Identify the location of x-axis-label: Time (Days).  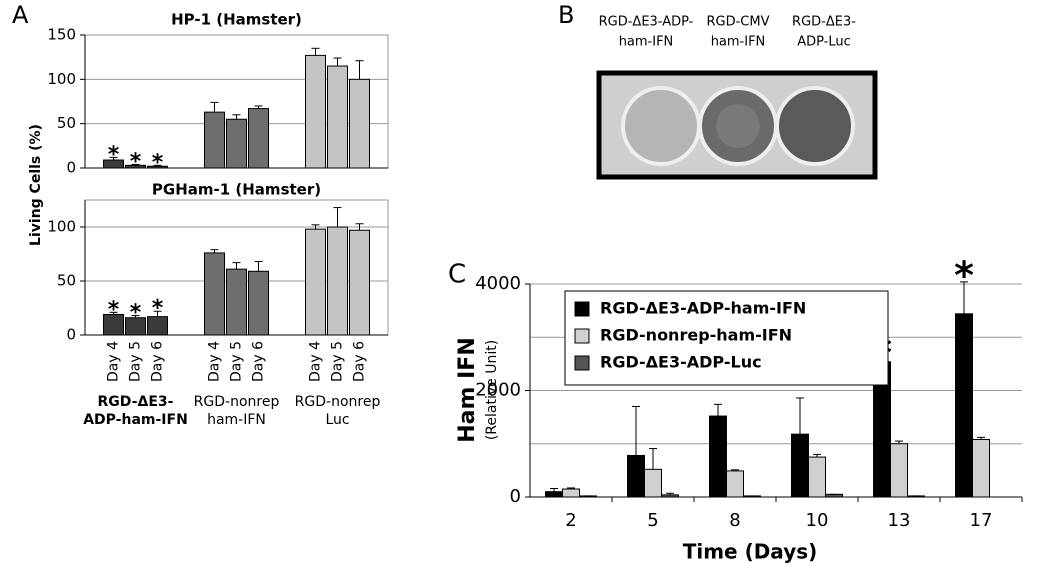
(750, 552).